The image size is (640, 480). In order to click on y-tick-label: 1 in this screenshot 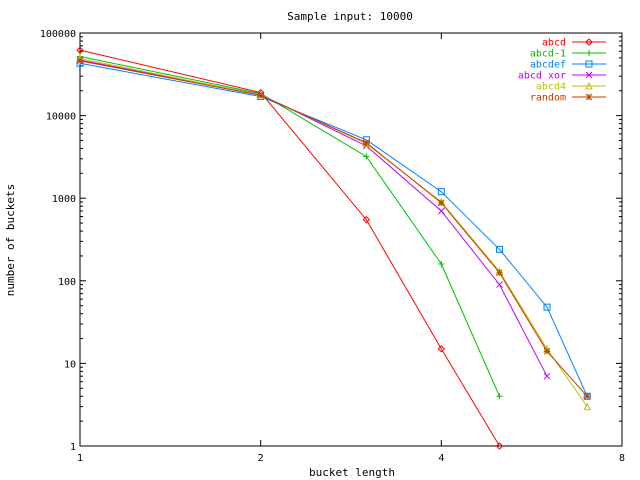, I will do `click(73, 447)`.